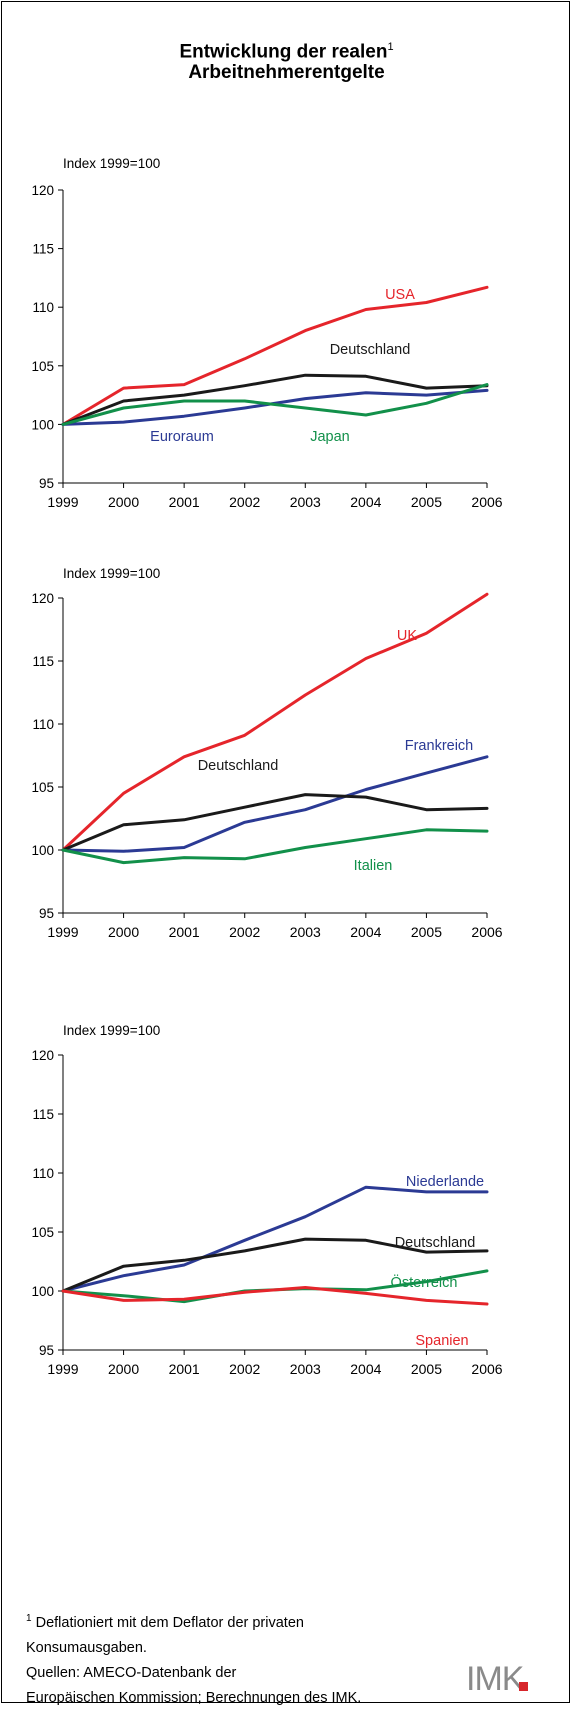 The width and height of the screenshot is (573, 1711). What do you see at coordinates (275, 846) in the screenshot?
I see `series-line-italien` at bounding box center [275, 846].